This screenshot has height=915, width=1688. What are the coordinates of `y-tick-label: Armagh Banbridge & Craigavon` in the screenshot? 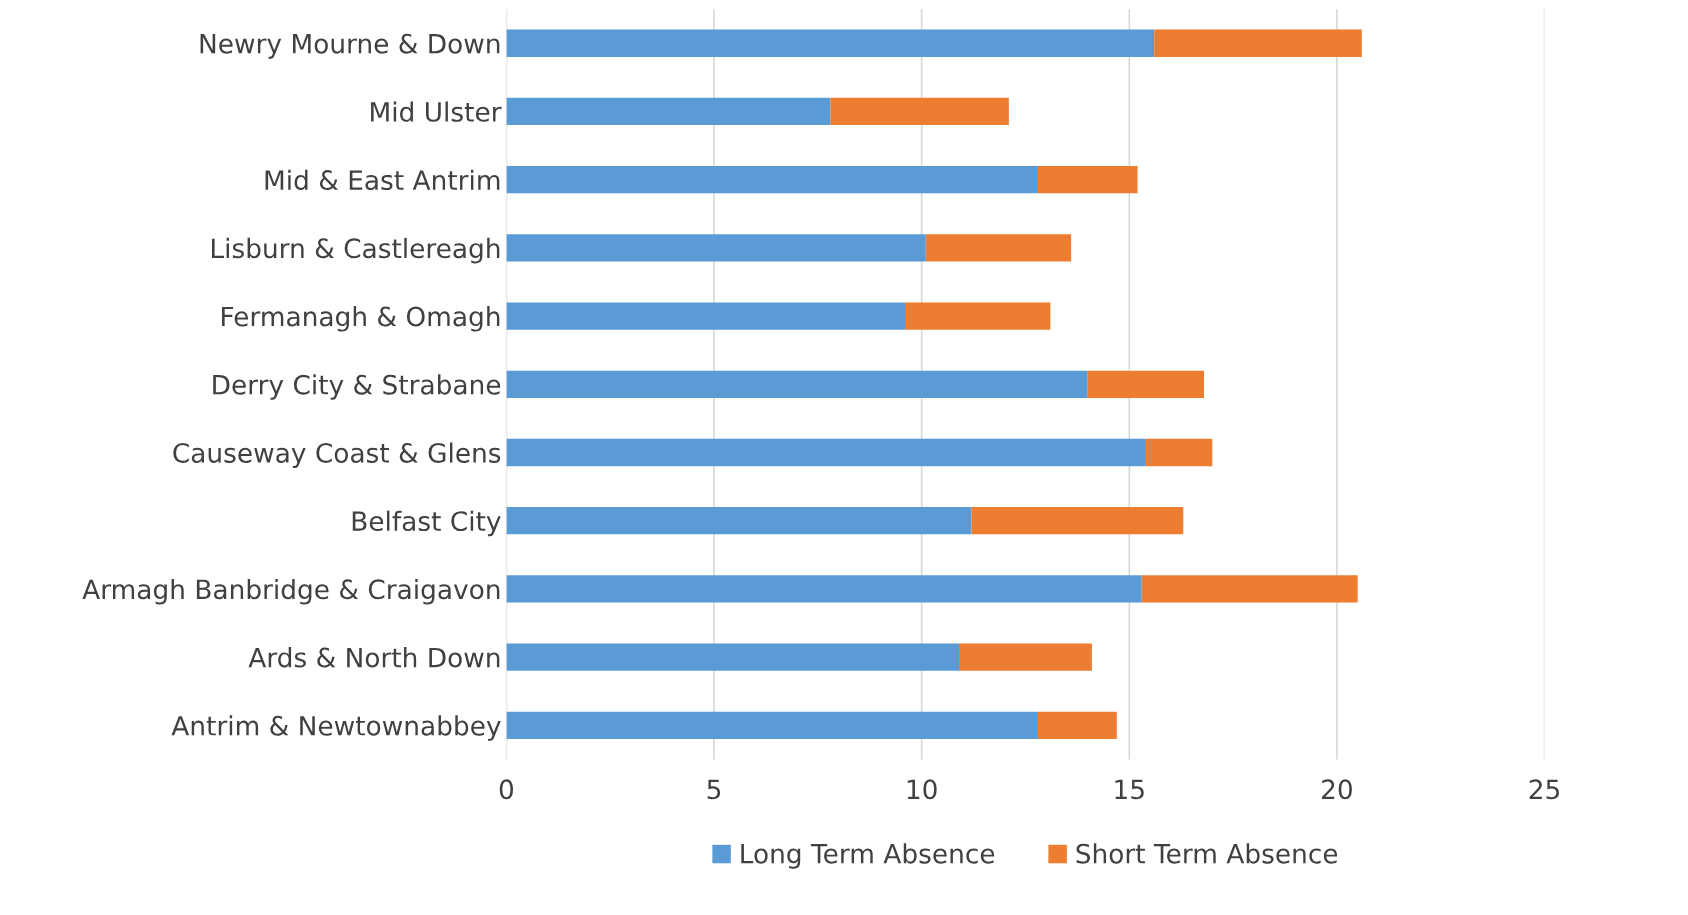 It's located at (291, 591).